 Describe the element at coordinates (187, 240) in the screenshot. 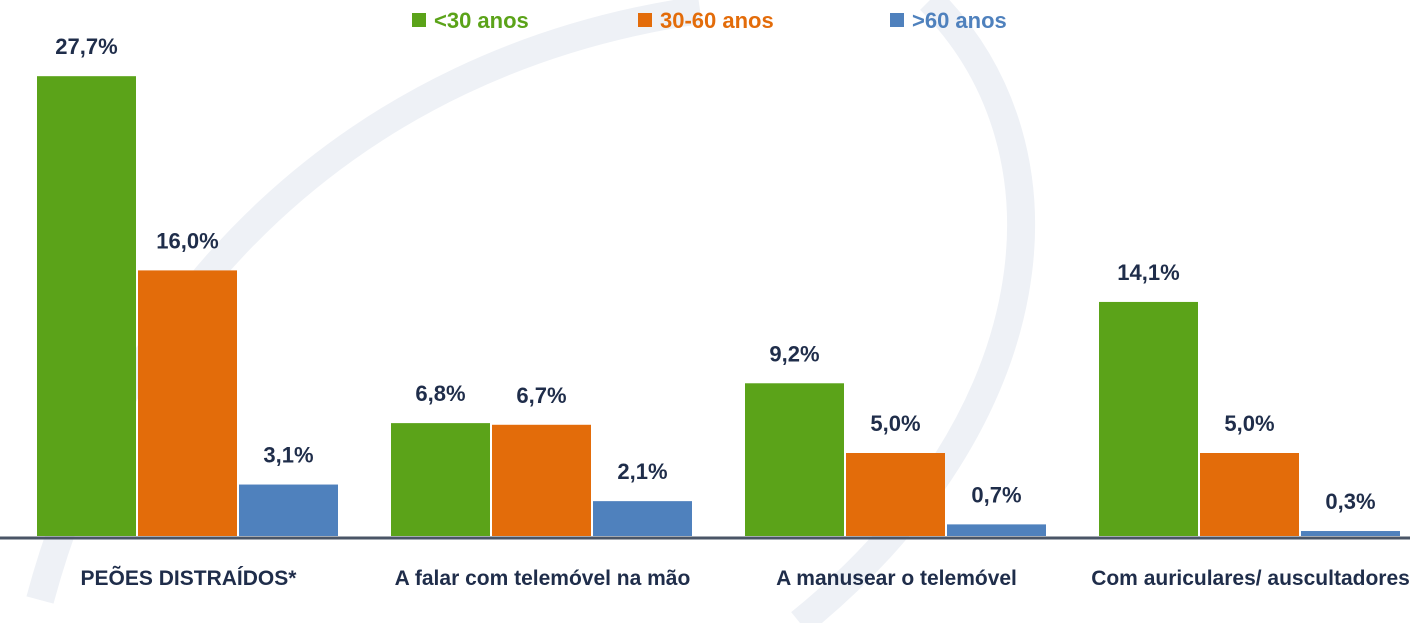

I see `data-label: 16,0%` at that location.